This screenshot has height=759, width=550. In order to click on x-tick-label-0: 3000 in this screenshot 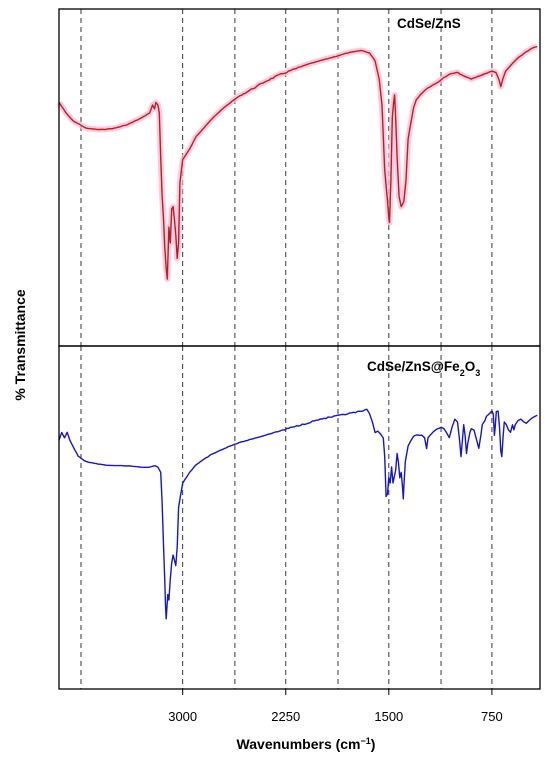, I will do `click(182, 716)`.